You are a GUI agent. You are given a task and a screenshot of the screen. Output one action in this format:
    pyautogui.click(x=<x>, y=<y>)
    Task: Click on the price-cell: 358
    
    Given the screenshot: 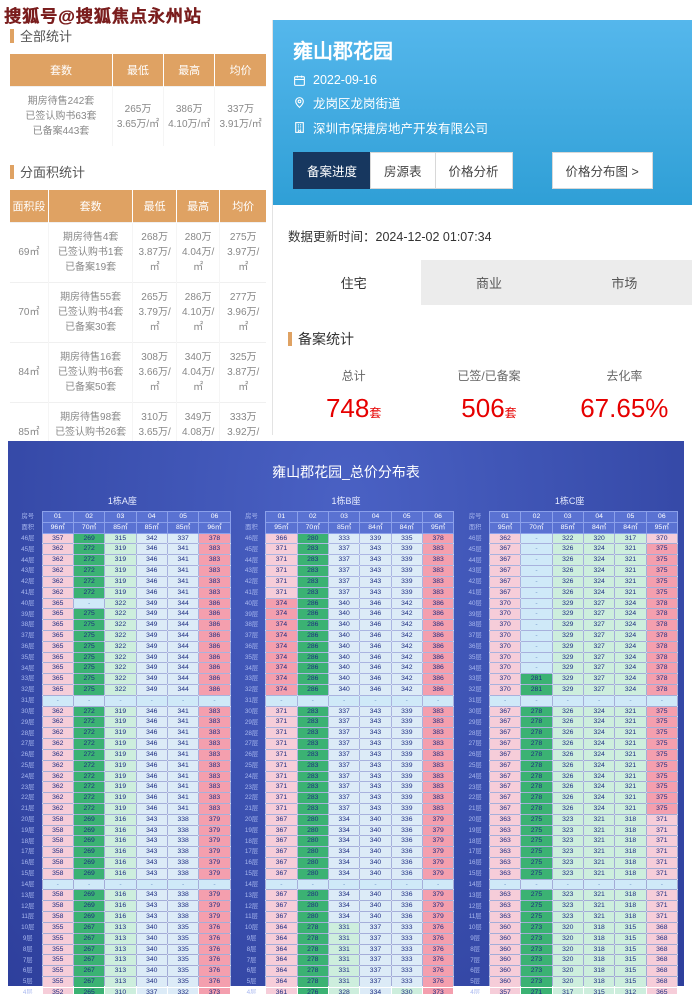 What is the action you would take?
    pyautogui.click(x=57, y=830)
    